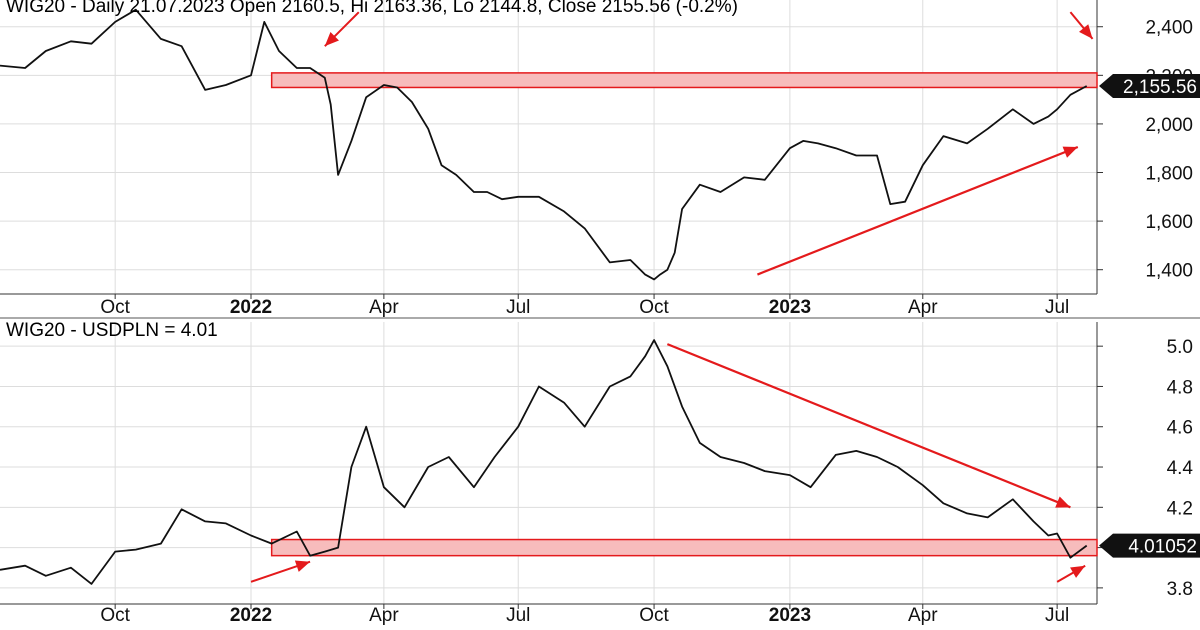 Image resolution: width=1200 pixels, height=630 pixels. What do you see at coordinates (1180, 589) in the screenshot?
I see `y-tick-label: 3.8` at bounding box center [1180, 589].